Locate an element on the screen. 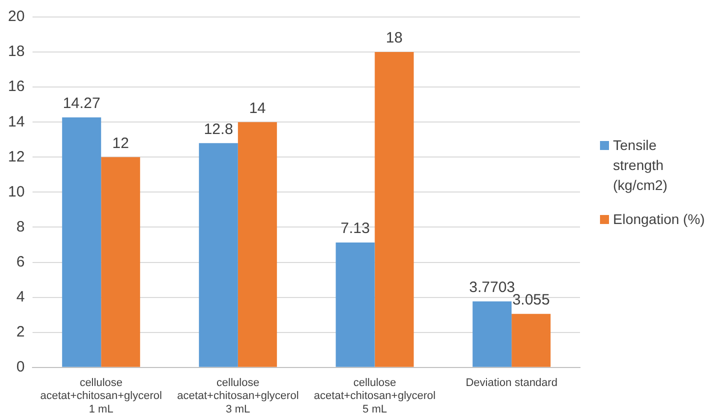 The image size is (708, 419). y-tick-label: 0 is located at coordinates (20, 367).